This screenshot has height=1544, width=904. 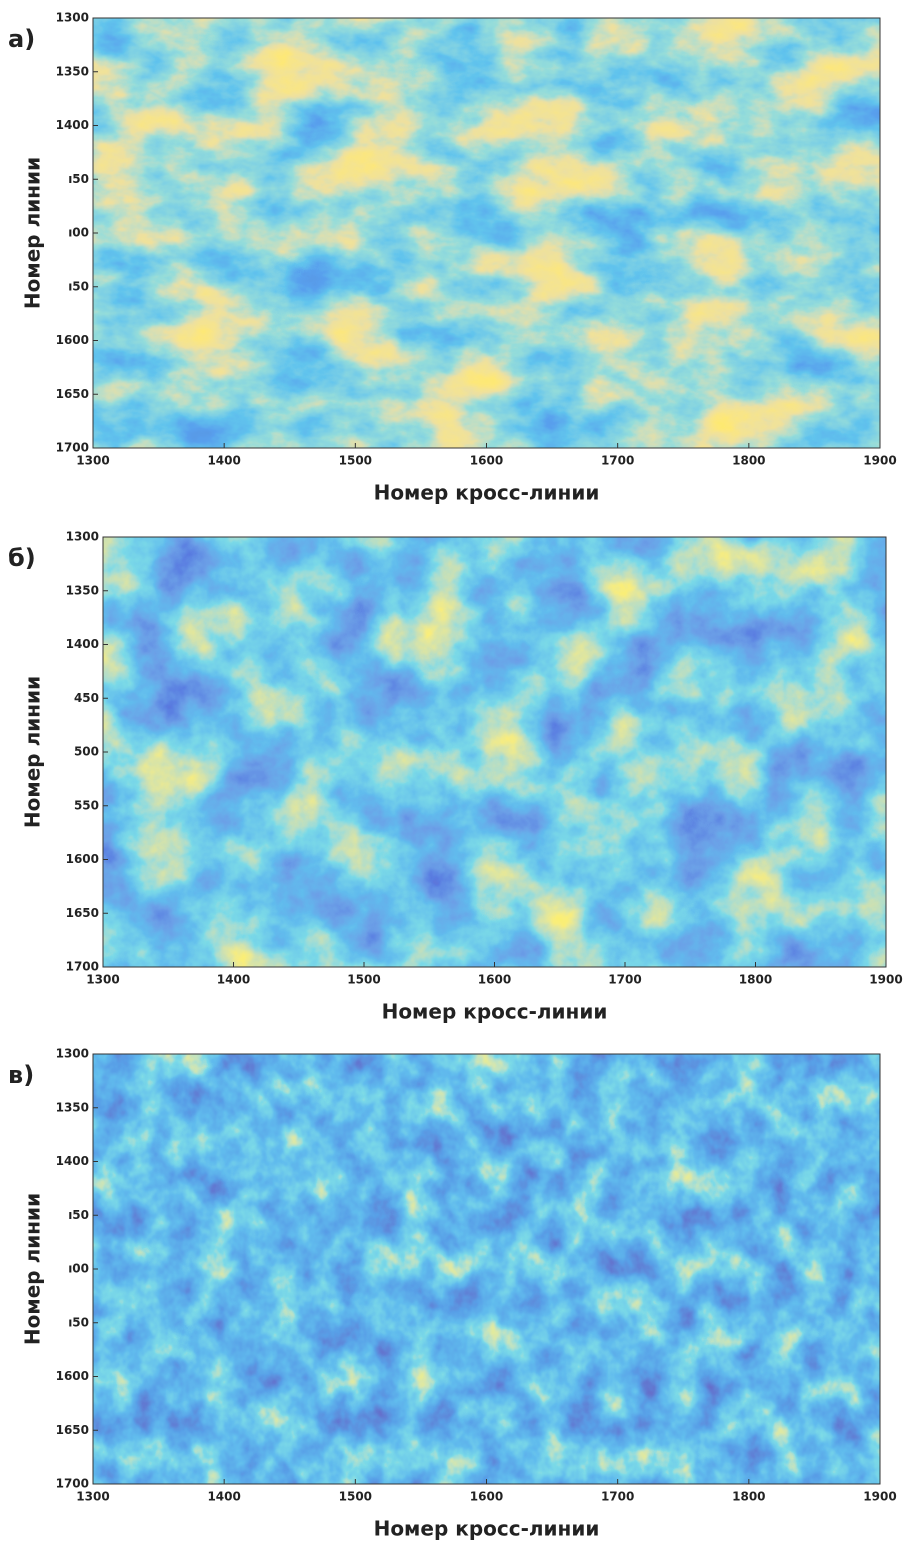 What do you see at coordinates (21, 1075) in the screenshot?
I see `panel-label: в)` at bounding box center [21, 1075].